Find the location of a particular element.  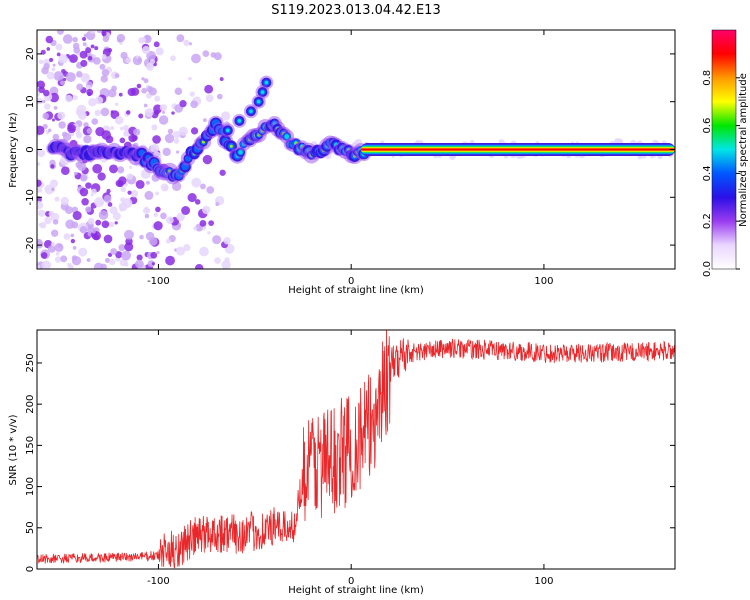

colorbar-tick-label: 0.6 is located at coordinates (707, 126).